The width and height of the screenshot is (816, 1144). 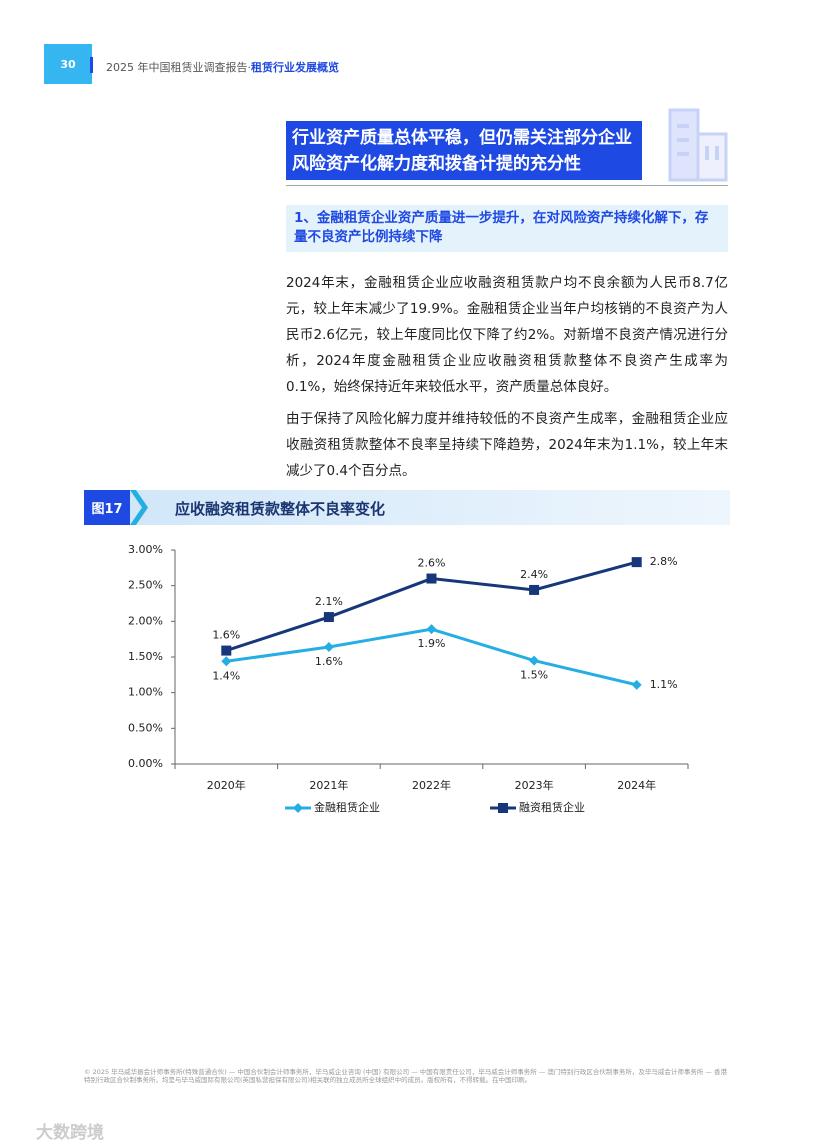 What do you see at coordinates (698, 145) in the screenshot?
I see `building-icon` at bounding box center [698, 145].